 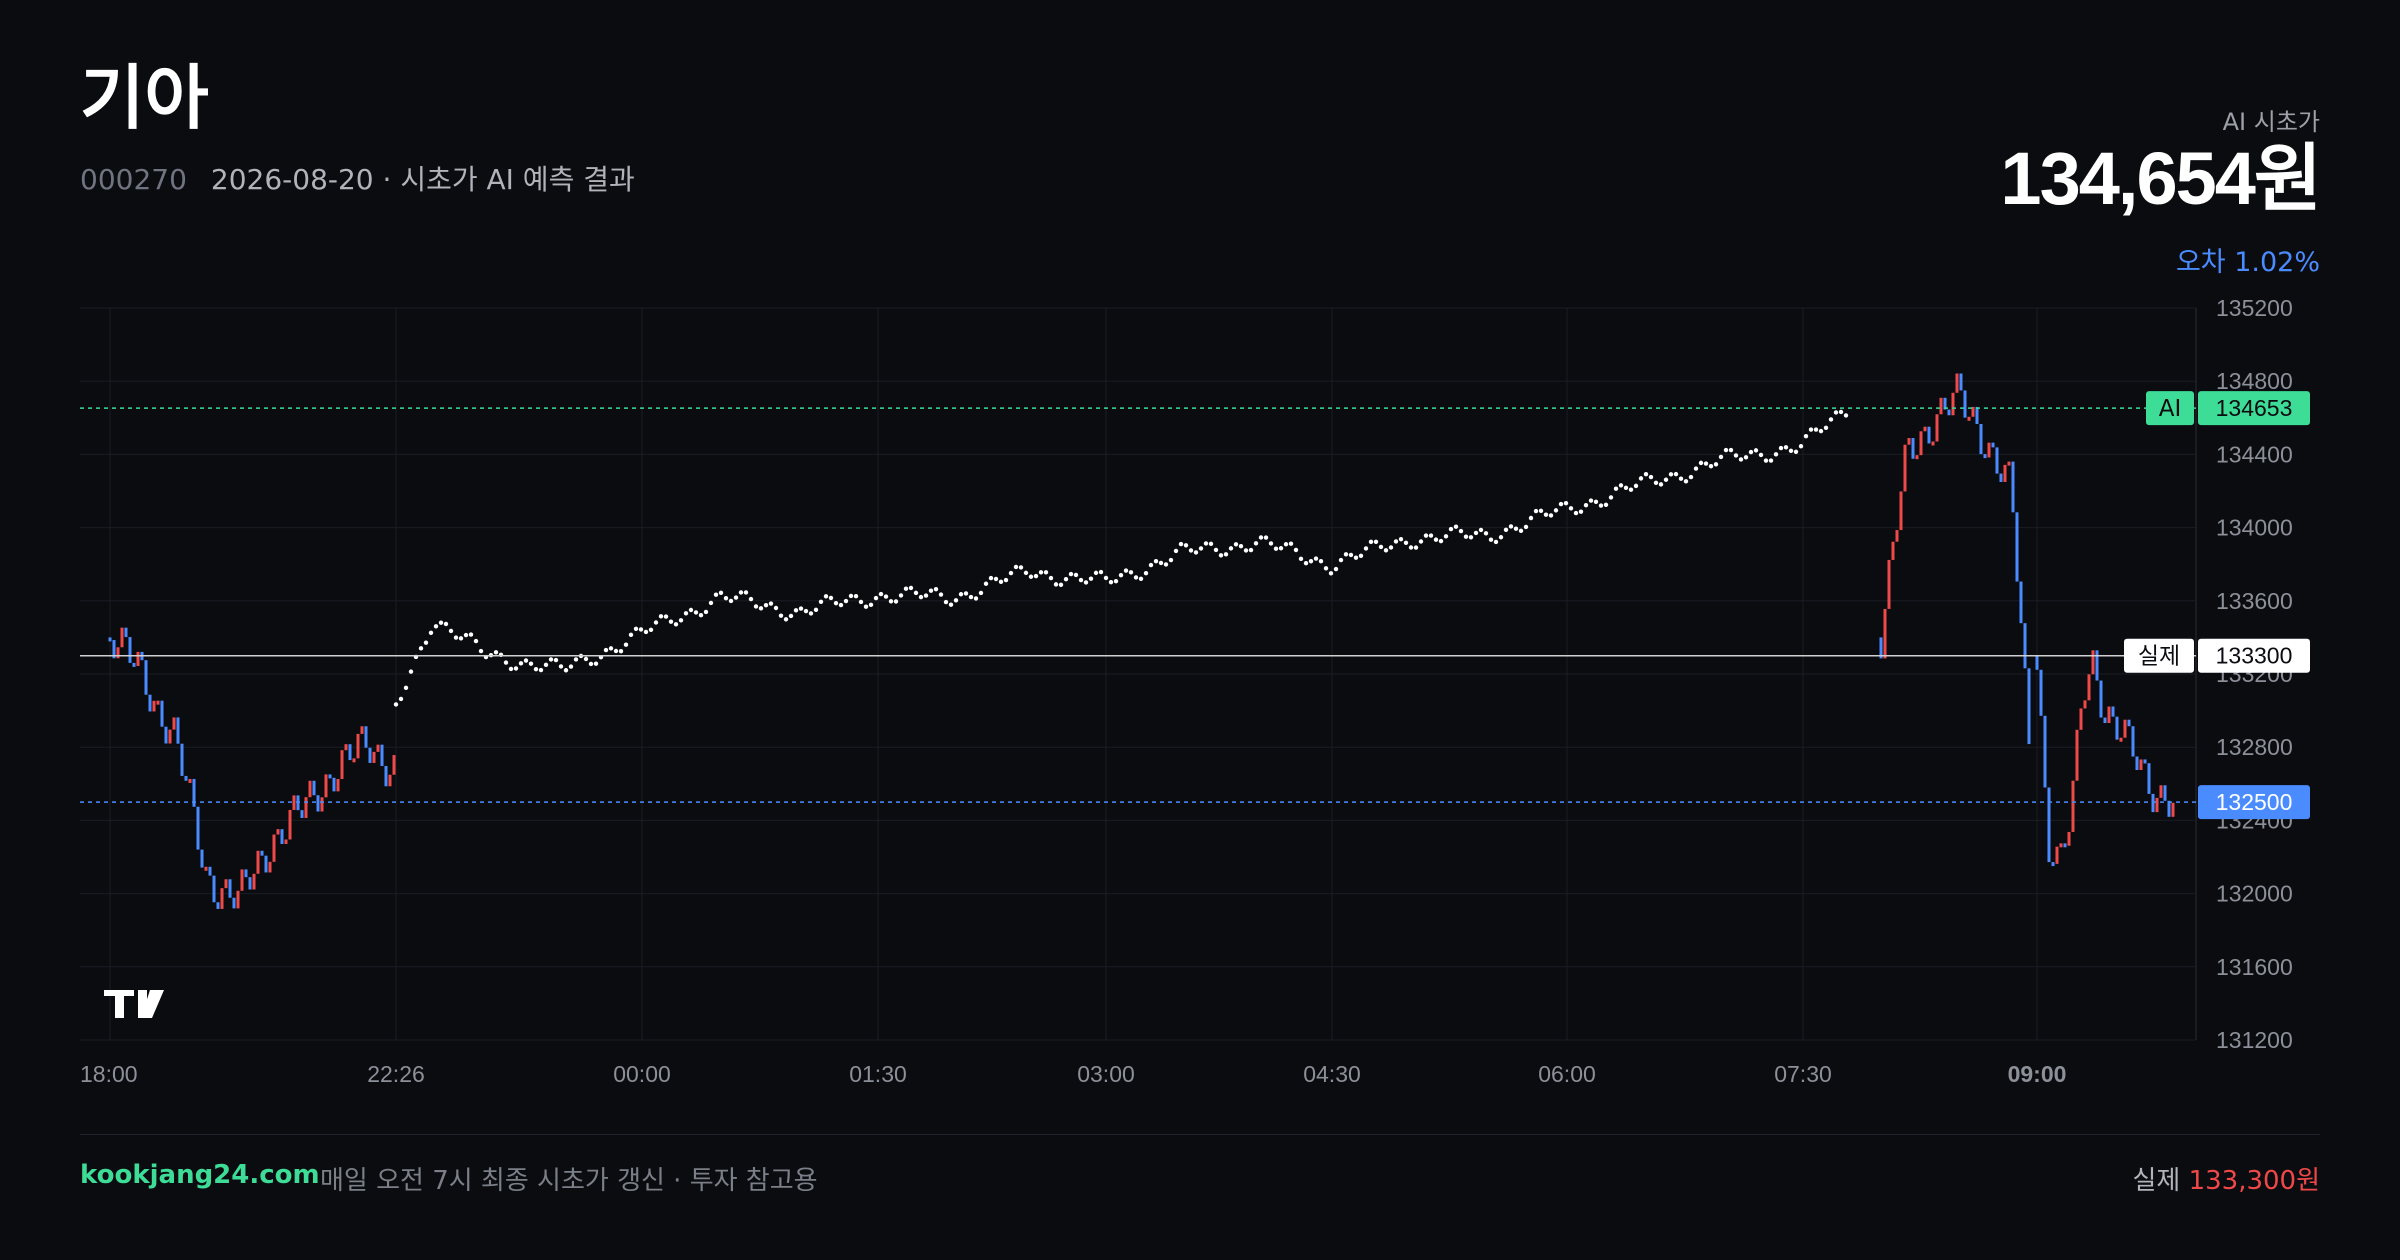 I want to click on subtitle: 000270 2026-08-20 · 시초가 AI 예측 결과, so click(x=357, y=178).